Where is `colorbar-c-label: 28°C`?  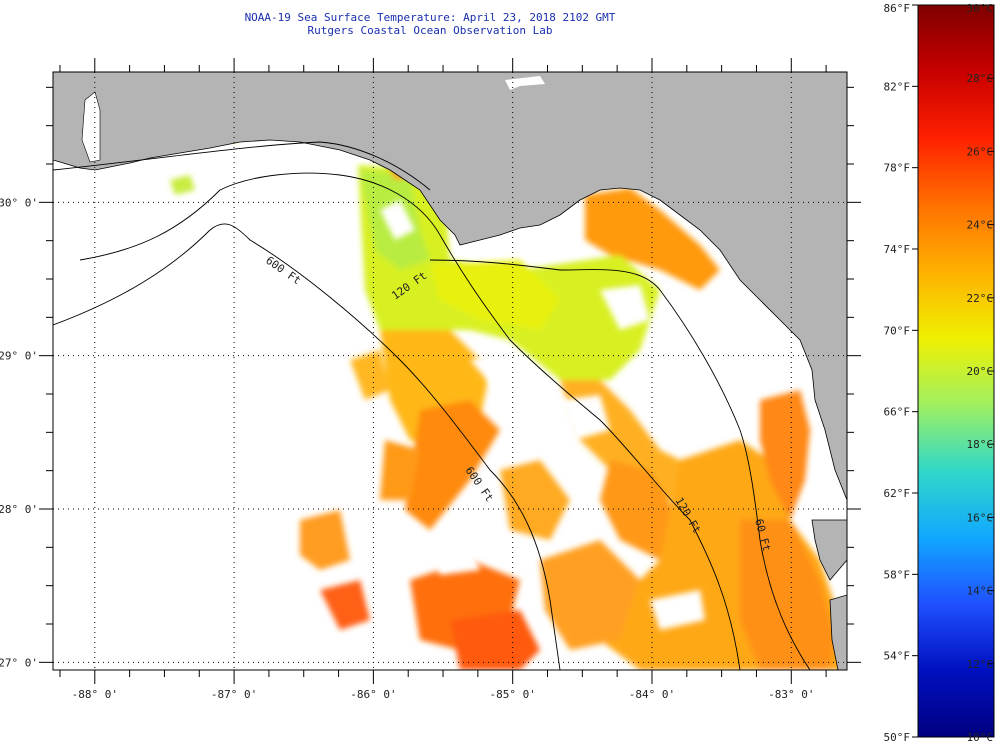 colorbar-c-label: 28°C is located at coordinates (980, 78).